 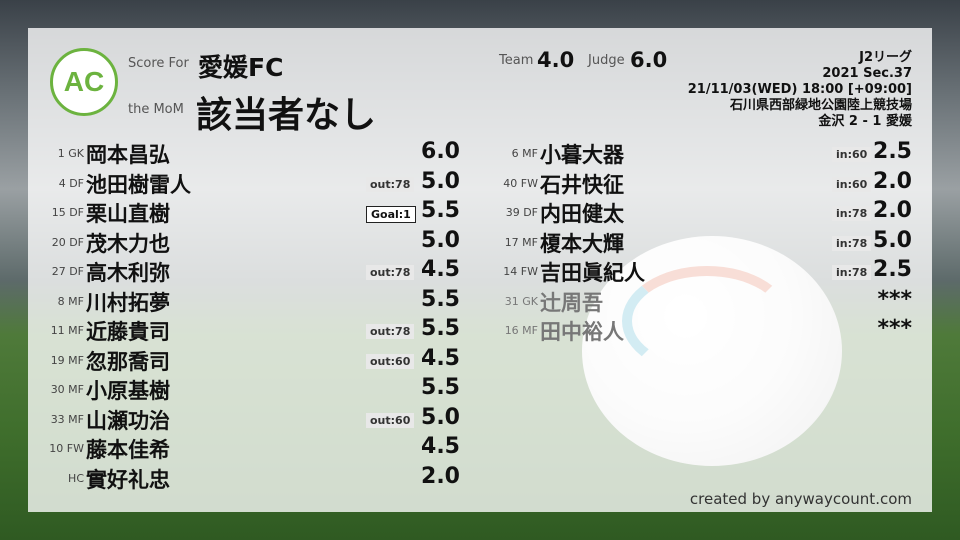 I want to click on player-number-position: 10 FW, so click(x=66, y=448).